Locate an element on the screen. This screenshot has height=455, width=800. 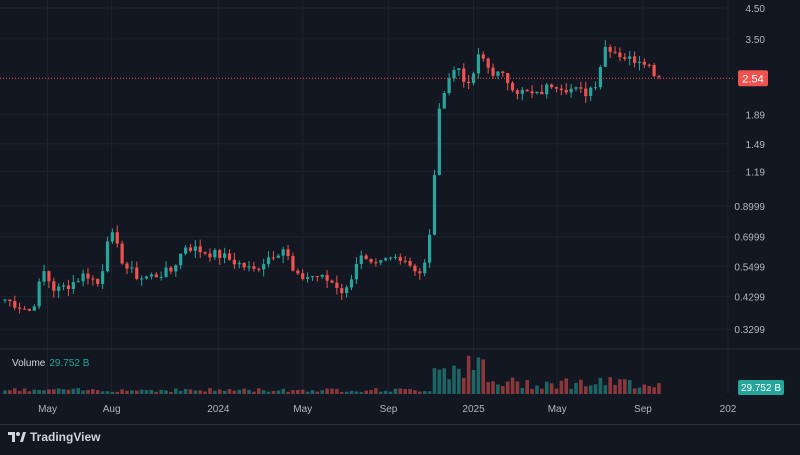
volume-legend-label: Volume is located at coordinates (29, 363).